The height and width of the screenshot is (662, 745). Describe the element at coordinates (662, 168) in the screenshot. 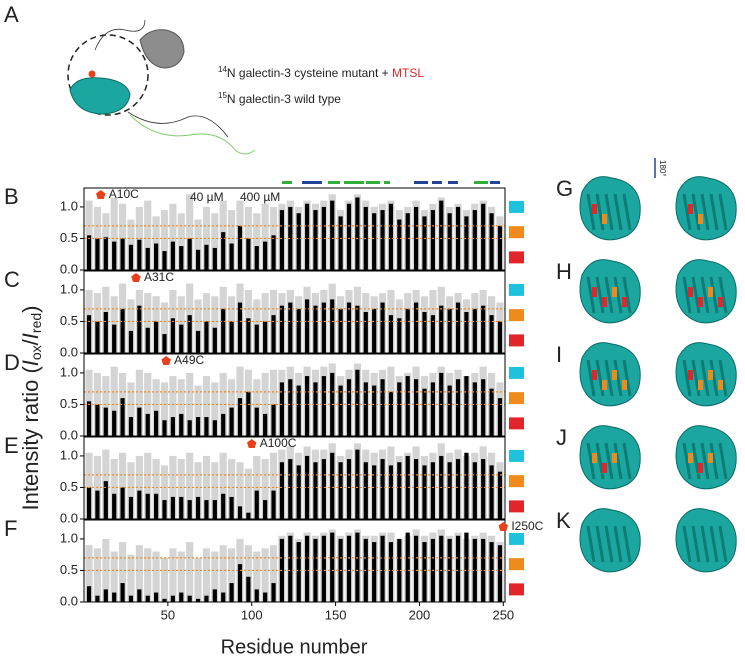

I see `rotation-label: 180°` at that location.